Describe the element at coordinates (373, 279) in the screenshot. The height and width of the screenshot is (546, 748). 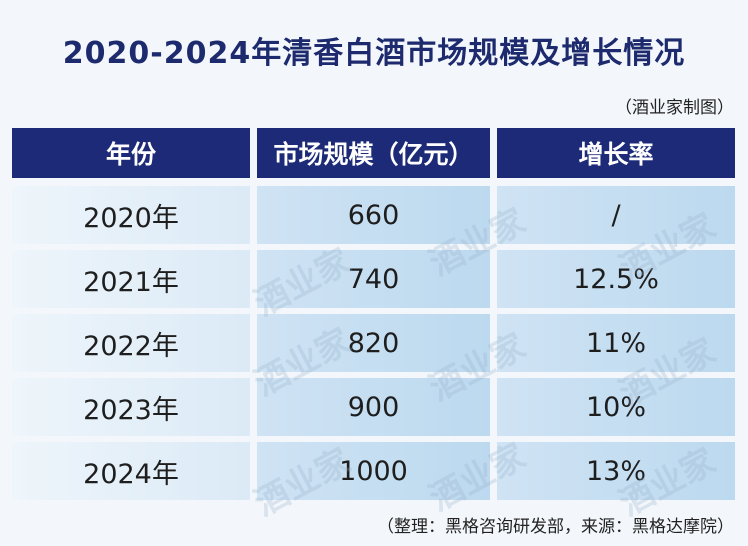
I see `table-cell: 740` at that location.